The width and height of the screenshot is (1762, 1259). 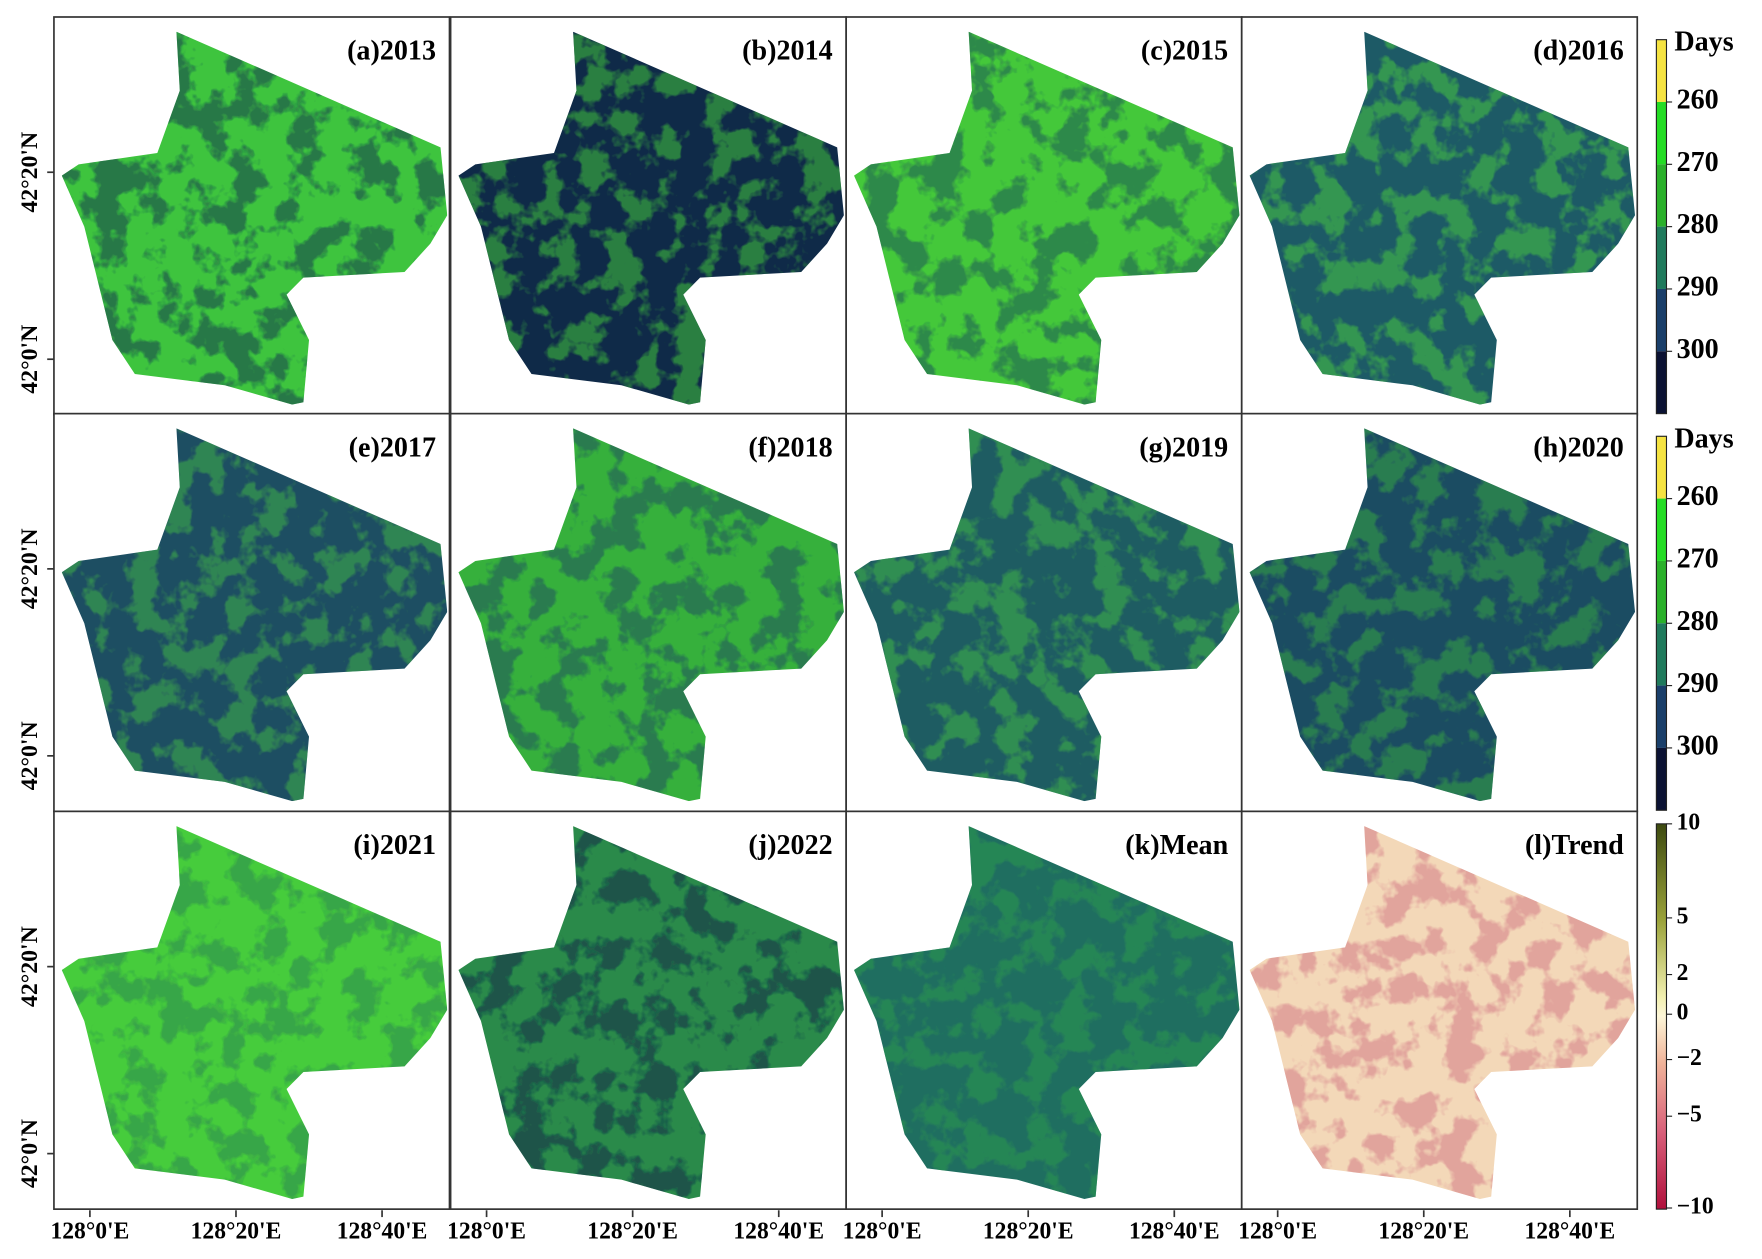 What do you see at coordinates (787, 51) in the screenshot?
I see `panel-label: (b)2014` at bounding box center [787, 51].